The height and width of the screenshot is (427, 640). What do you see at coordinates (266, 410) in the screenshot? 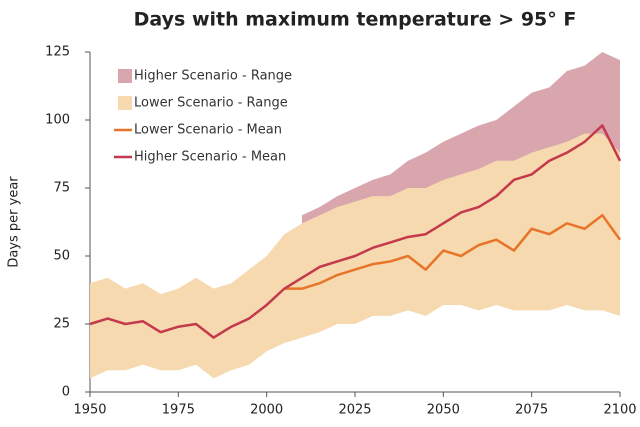
I see `x-tick-label: 2000` at bounding box center [266, 410].